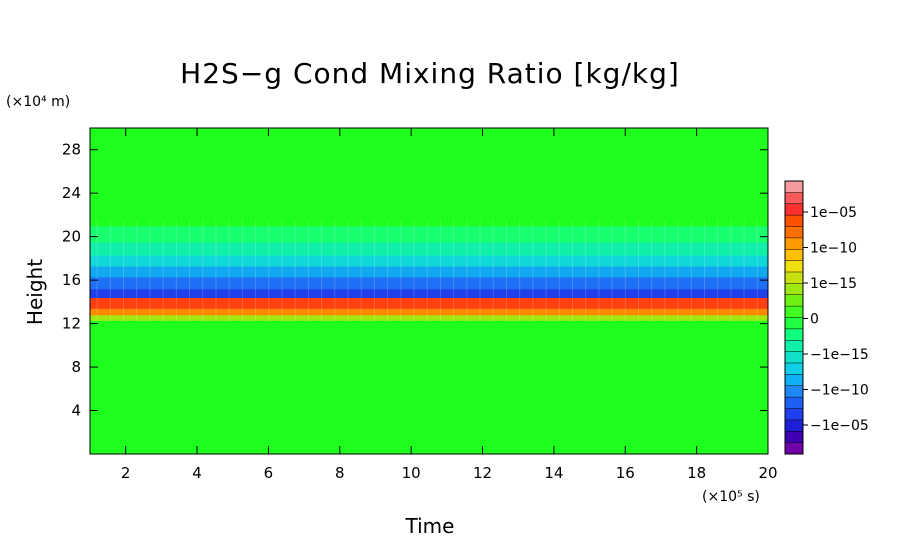 The image size is (904, 544). Describe the element at coordinates (625, 473) in the screenshot. I see `x-tick-label: 16` at that location.